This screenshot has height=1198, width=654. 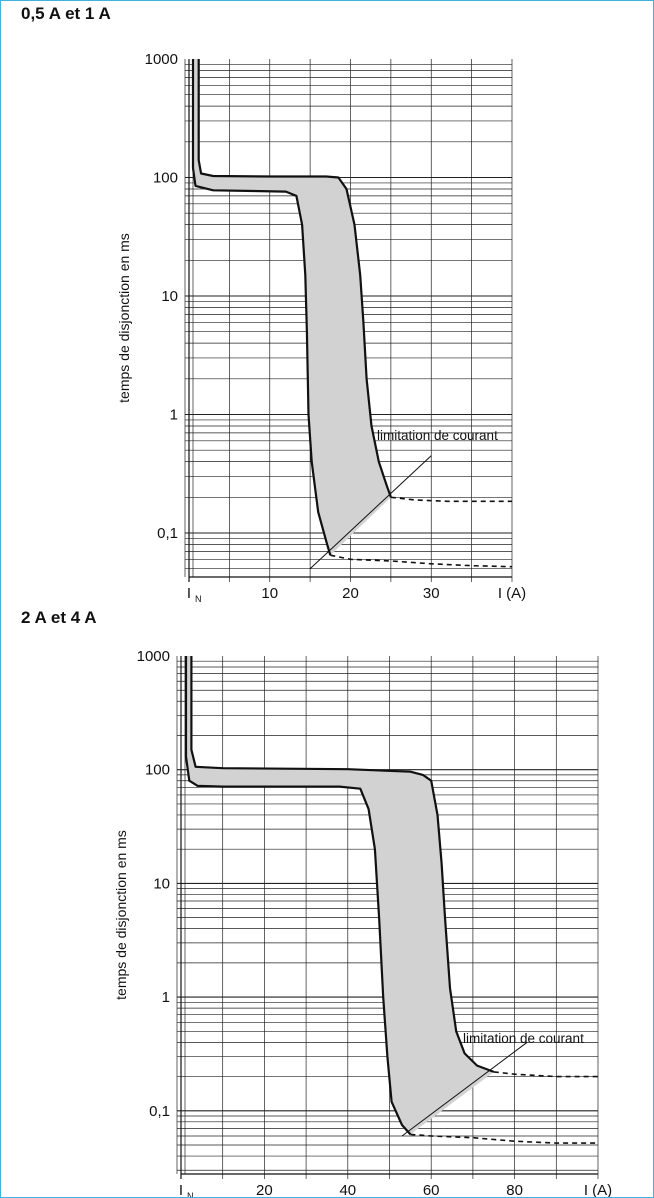 What do you see at coordinates (66, 13) in the screenshot?
I see `chart-1-title: 0,5 A et 1 A` at bounding box center [66, 13].